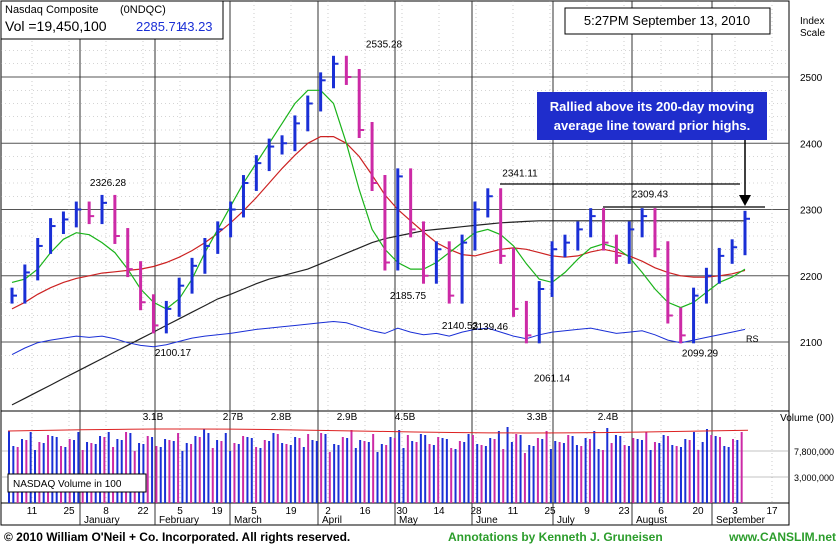 The width and height of the screenshot is (840, 552). Describe the element at coordinates (782, 537) in the screenshot. I see `site-link: www.CANSLIM.net` at that location.